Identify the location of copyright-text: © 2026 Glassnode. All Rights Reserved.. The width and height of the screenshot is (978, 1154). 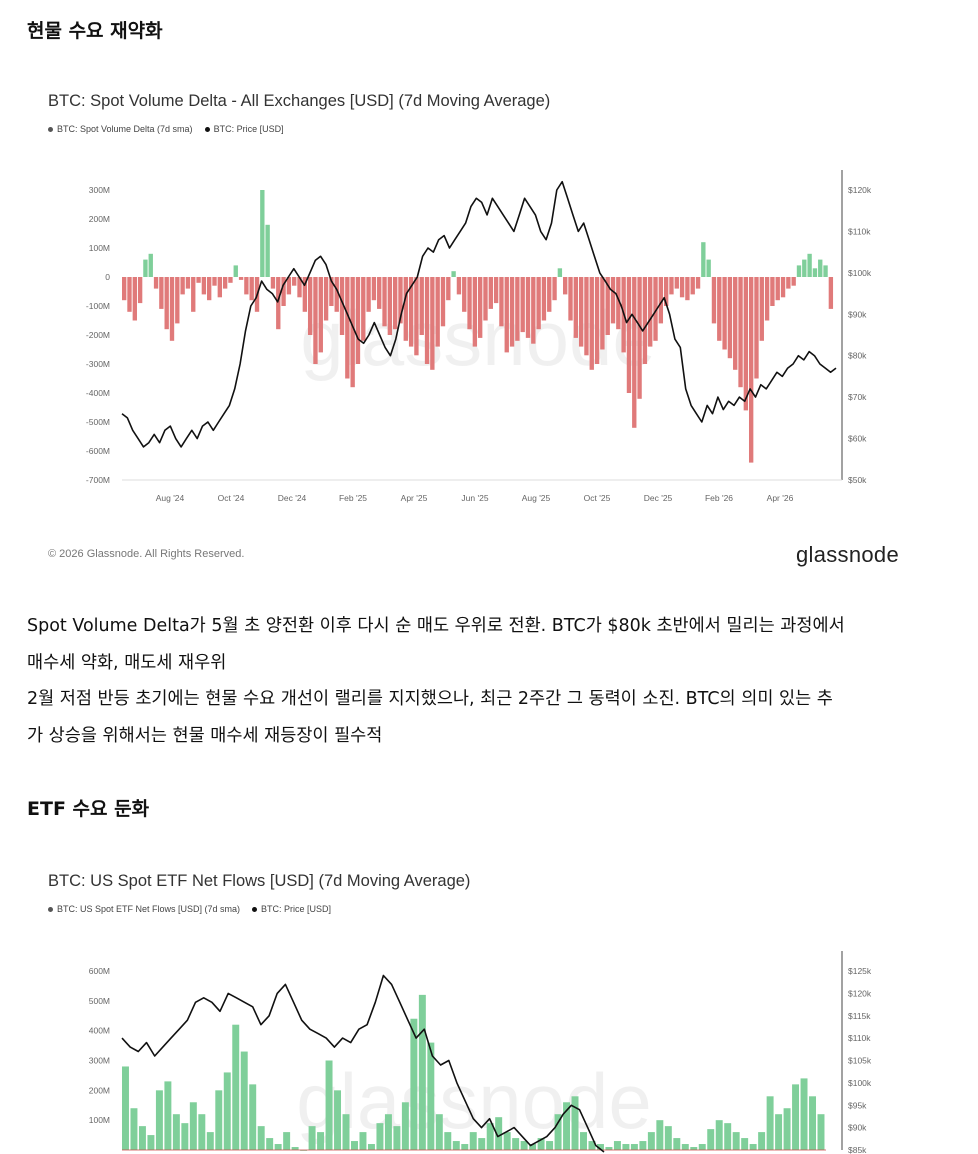
(146, 554).